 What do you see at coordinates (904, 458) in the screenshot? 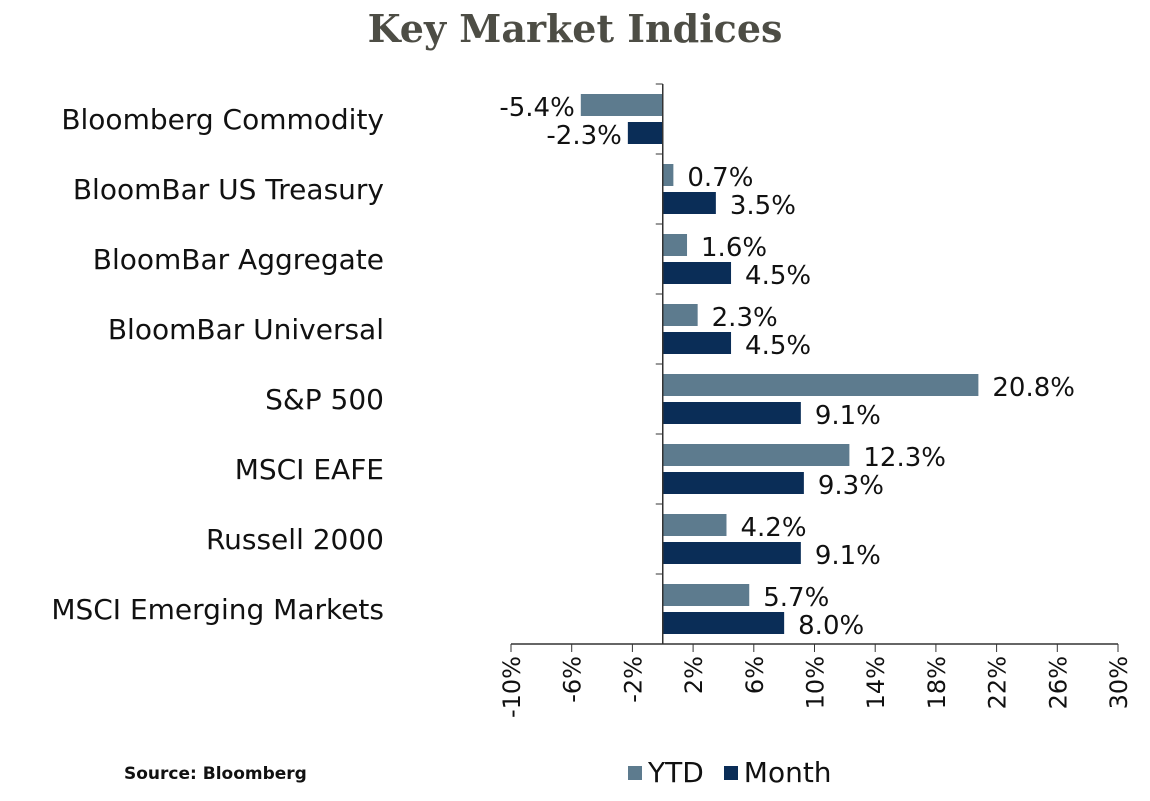
I see `data-label: 12.3%` at bounding box center [904, 458].